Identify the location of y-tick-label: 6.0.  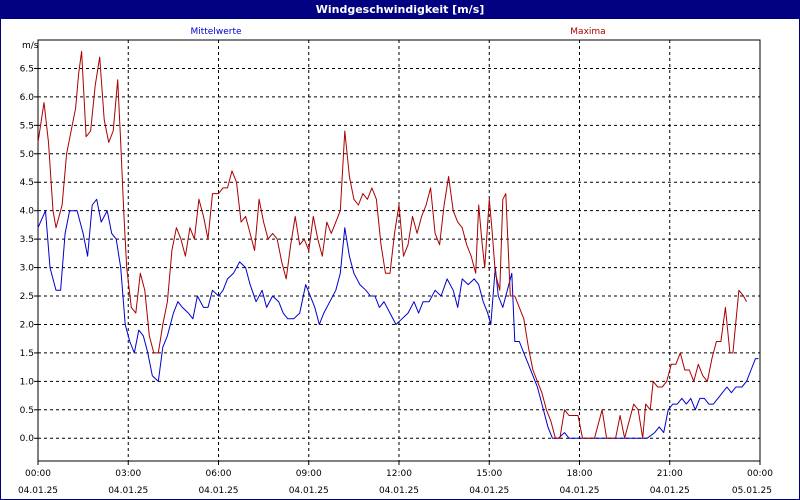
(27, 98).